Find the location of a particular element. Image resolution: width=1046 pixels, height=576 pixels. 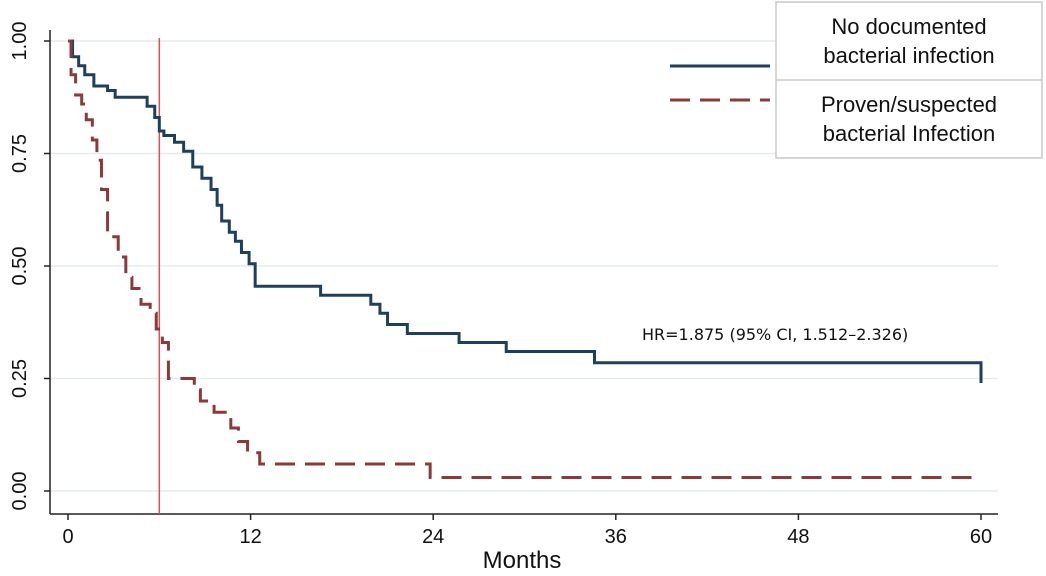

y-tick-label-2: 0.50 is located at coordinates (20, 266).